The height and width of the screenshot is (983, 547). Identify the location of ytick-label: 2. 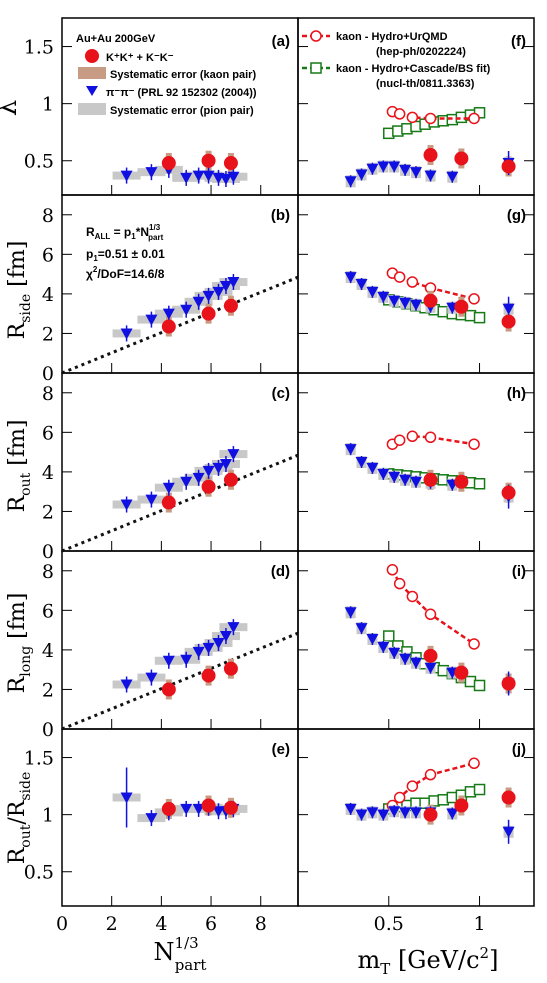
(48, 512).